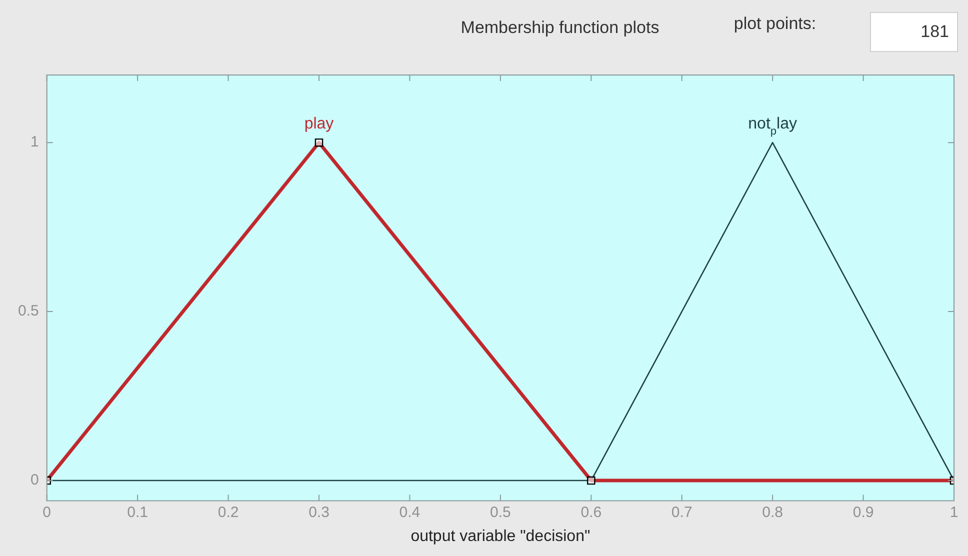  Describe the element at coordinates (863, 512) in the screenshot. I see `x-tick-label: 0.9` at that location.